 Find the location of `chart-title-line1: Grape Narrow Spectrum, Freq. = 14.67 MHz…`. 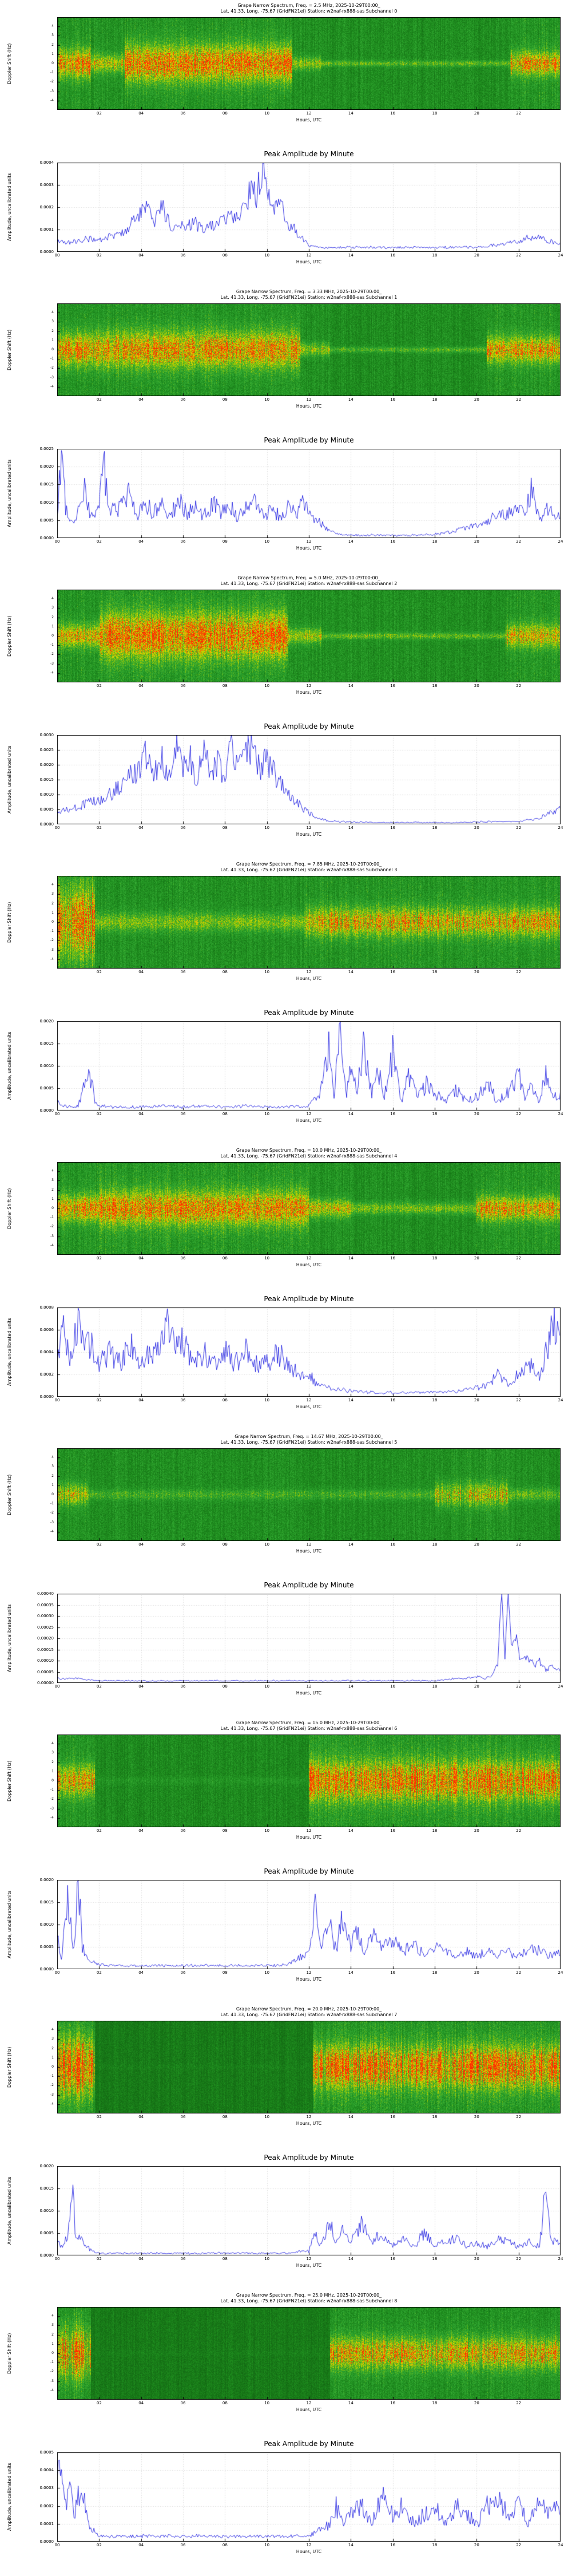

chart-title-line1: Grape Narrow Spectrum, Freq. = 14.67 MHz… is located at coordinates (309, 1436).